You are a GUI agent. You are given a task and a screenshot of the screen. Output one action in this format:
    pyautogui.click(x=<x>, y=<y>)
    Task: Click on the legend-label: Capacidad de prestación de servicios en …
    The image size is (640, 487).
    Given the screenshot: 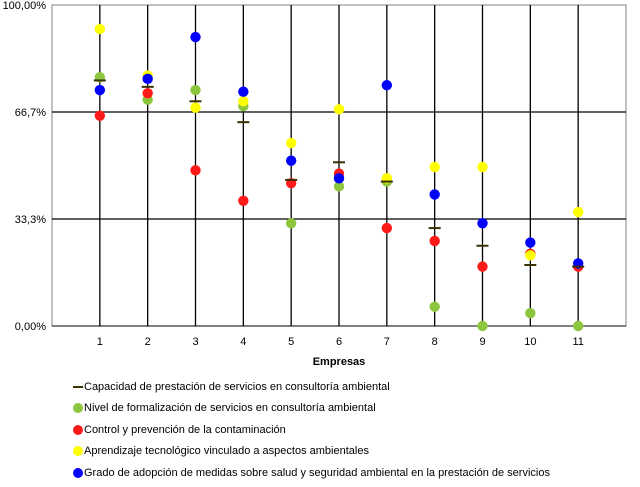 What is the action you would take?
    pyautogui.click(x=237, y=387)
    